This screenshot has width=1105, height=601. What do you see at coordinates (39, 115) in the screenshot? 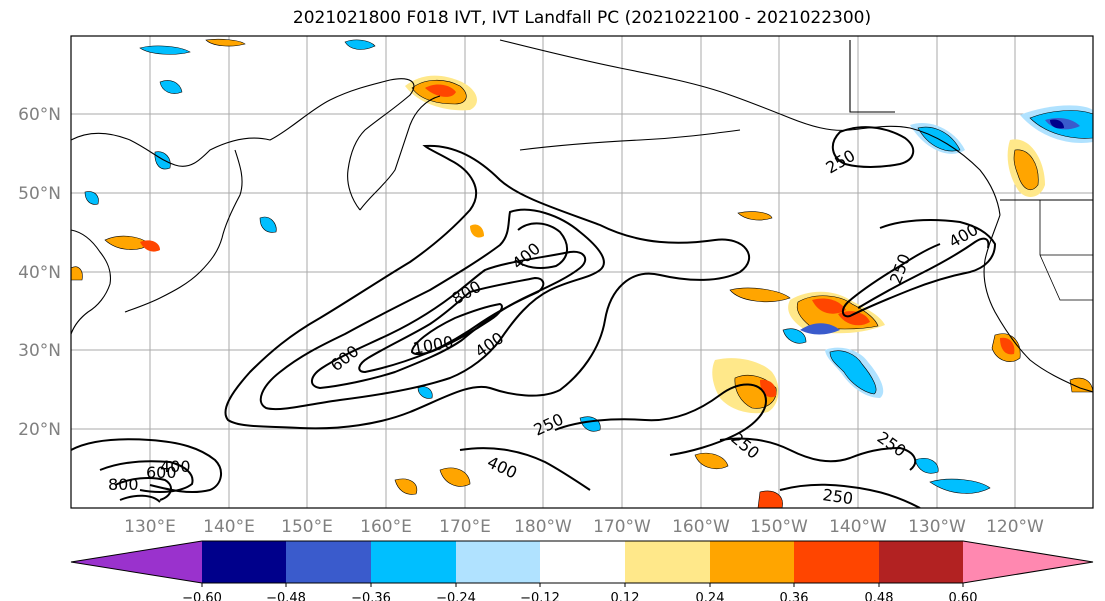
I see `latitude-label: 60°N` at bounding box center [39, 115].